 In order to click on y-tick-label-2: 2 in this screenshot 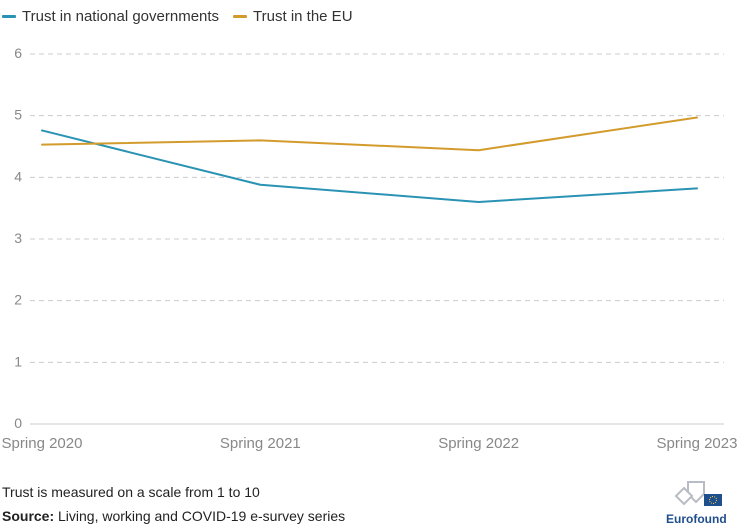, I will do `click(18, 300)`.